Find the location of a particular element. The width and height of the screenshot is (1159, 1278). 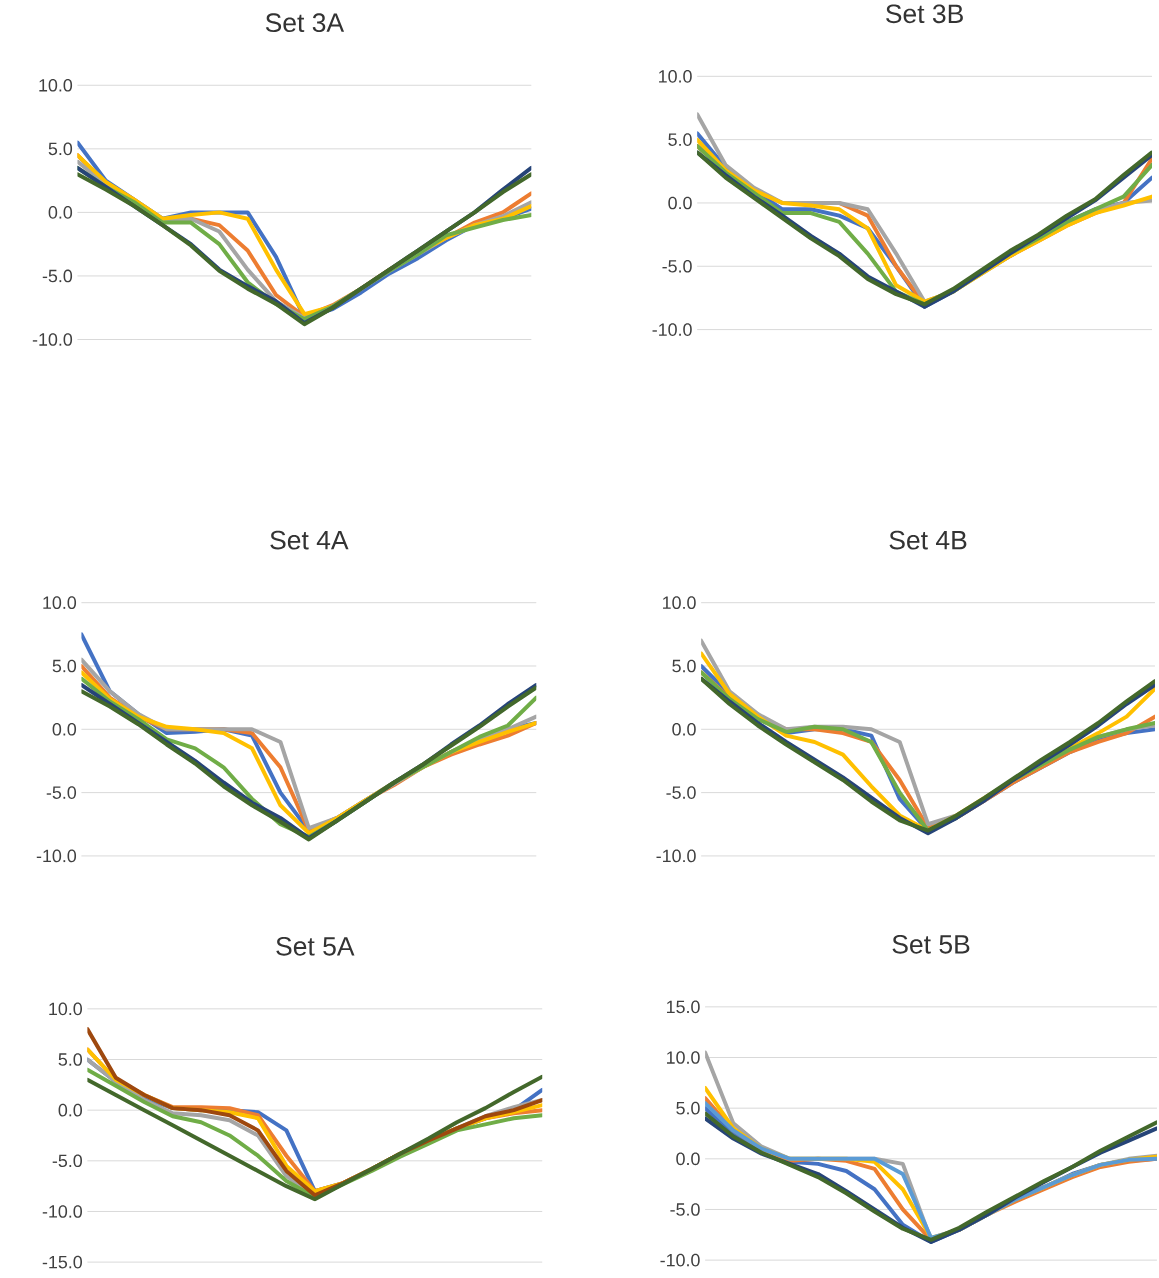

chart-title: Set 5A is located at coordinates (315, 946).